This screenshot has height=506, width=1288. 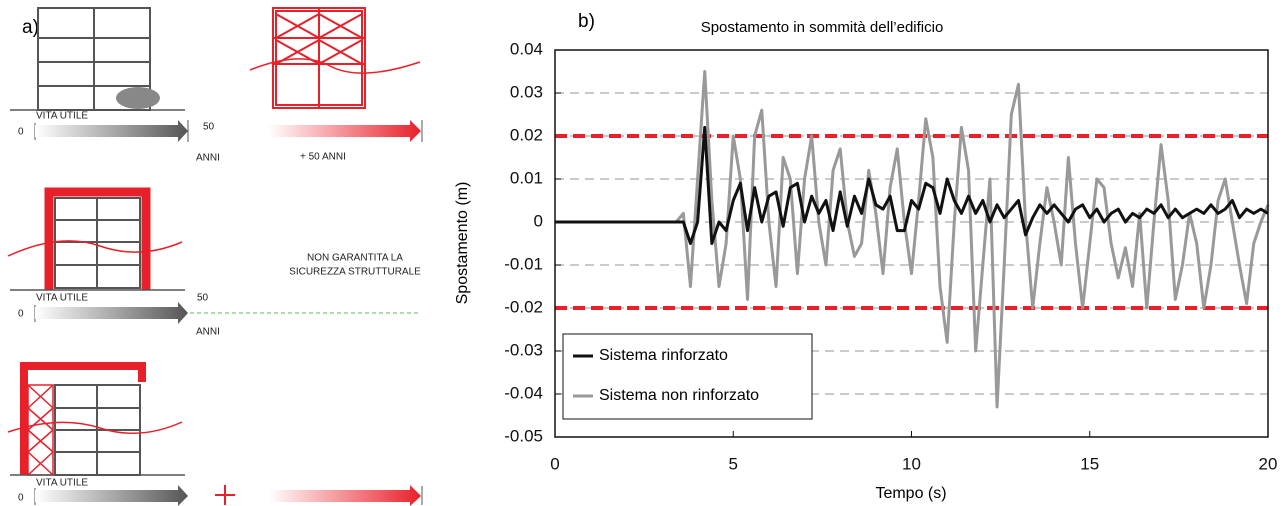 What do you see at coordinates (910, 493) in the screenshot?
I see `x-axis-label: Tempo (s)` at bounding box center [910, 493].